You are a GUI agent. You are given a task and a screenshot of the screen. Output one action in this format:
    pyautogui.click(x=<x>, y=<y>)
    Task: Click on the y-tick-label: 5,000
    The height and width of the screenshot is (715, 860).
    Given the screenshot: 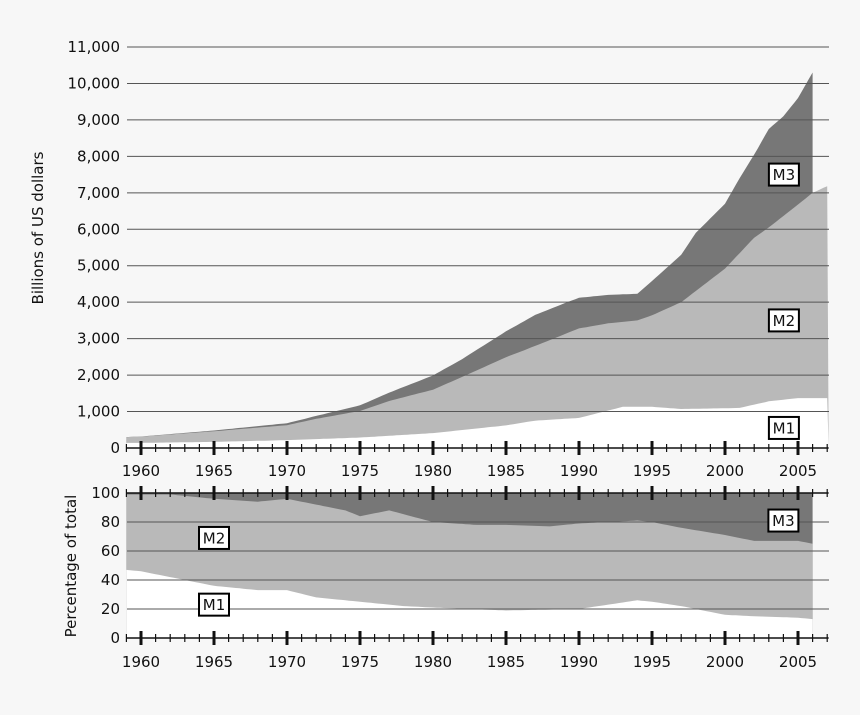 What is the action you would take?
    pyautogui.click(x=98, y=266)
    